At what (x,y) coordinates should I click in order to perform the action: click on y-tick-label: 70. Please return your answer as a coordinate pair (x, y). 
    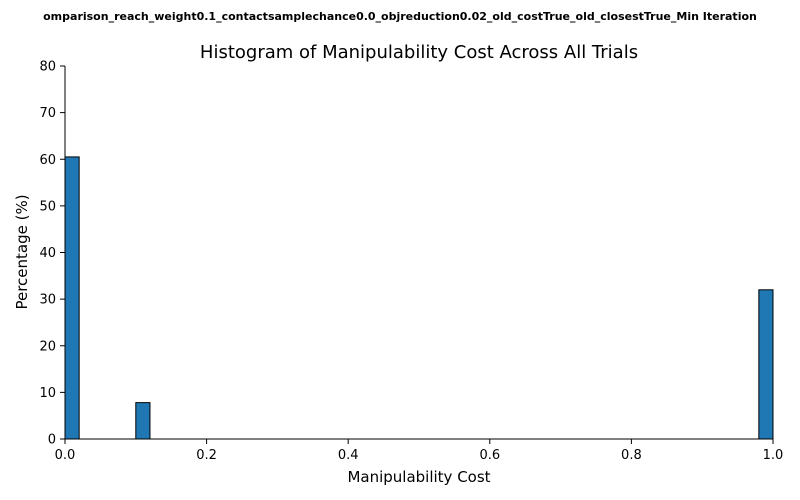
    Looking at the image, I should click on (47, 113).